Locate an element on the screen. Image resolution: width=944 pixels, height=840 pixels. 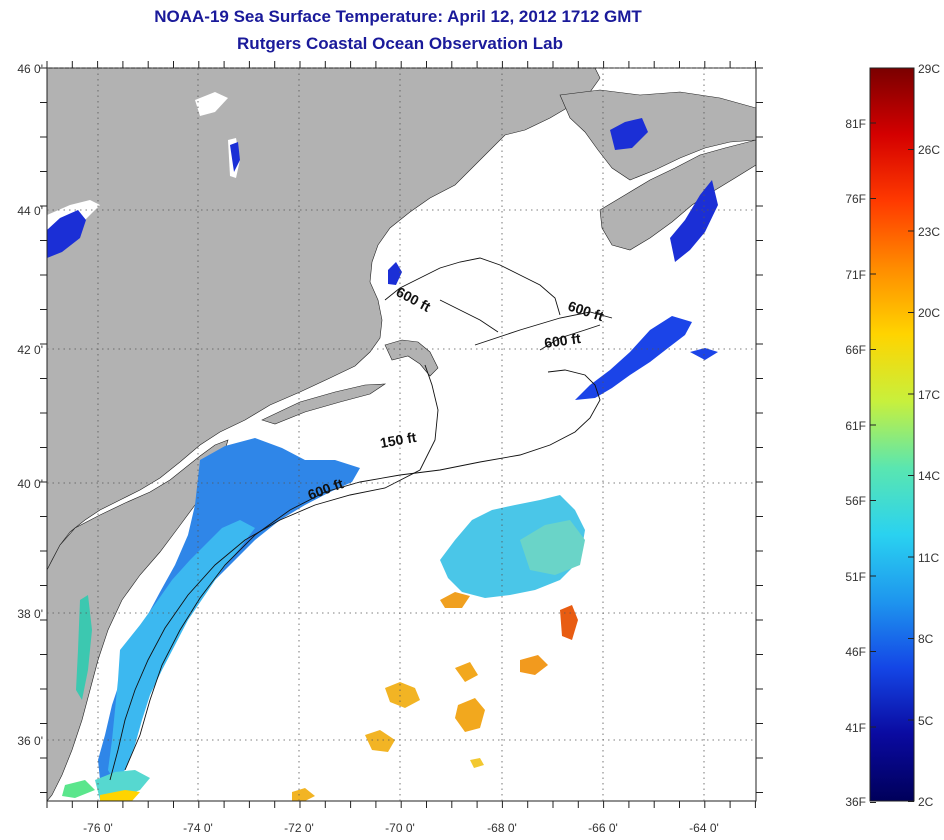
cb-c-17: 17C is located at coordinates (929, 395).